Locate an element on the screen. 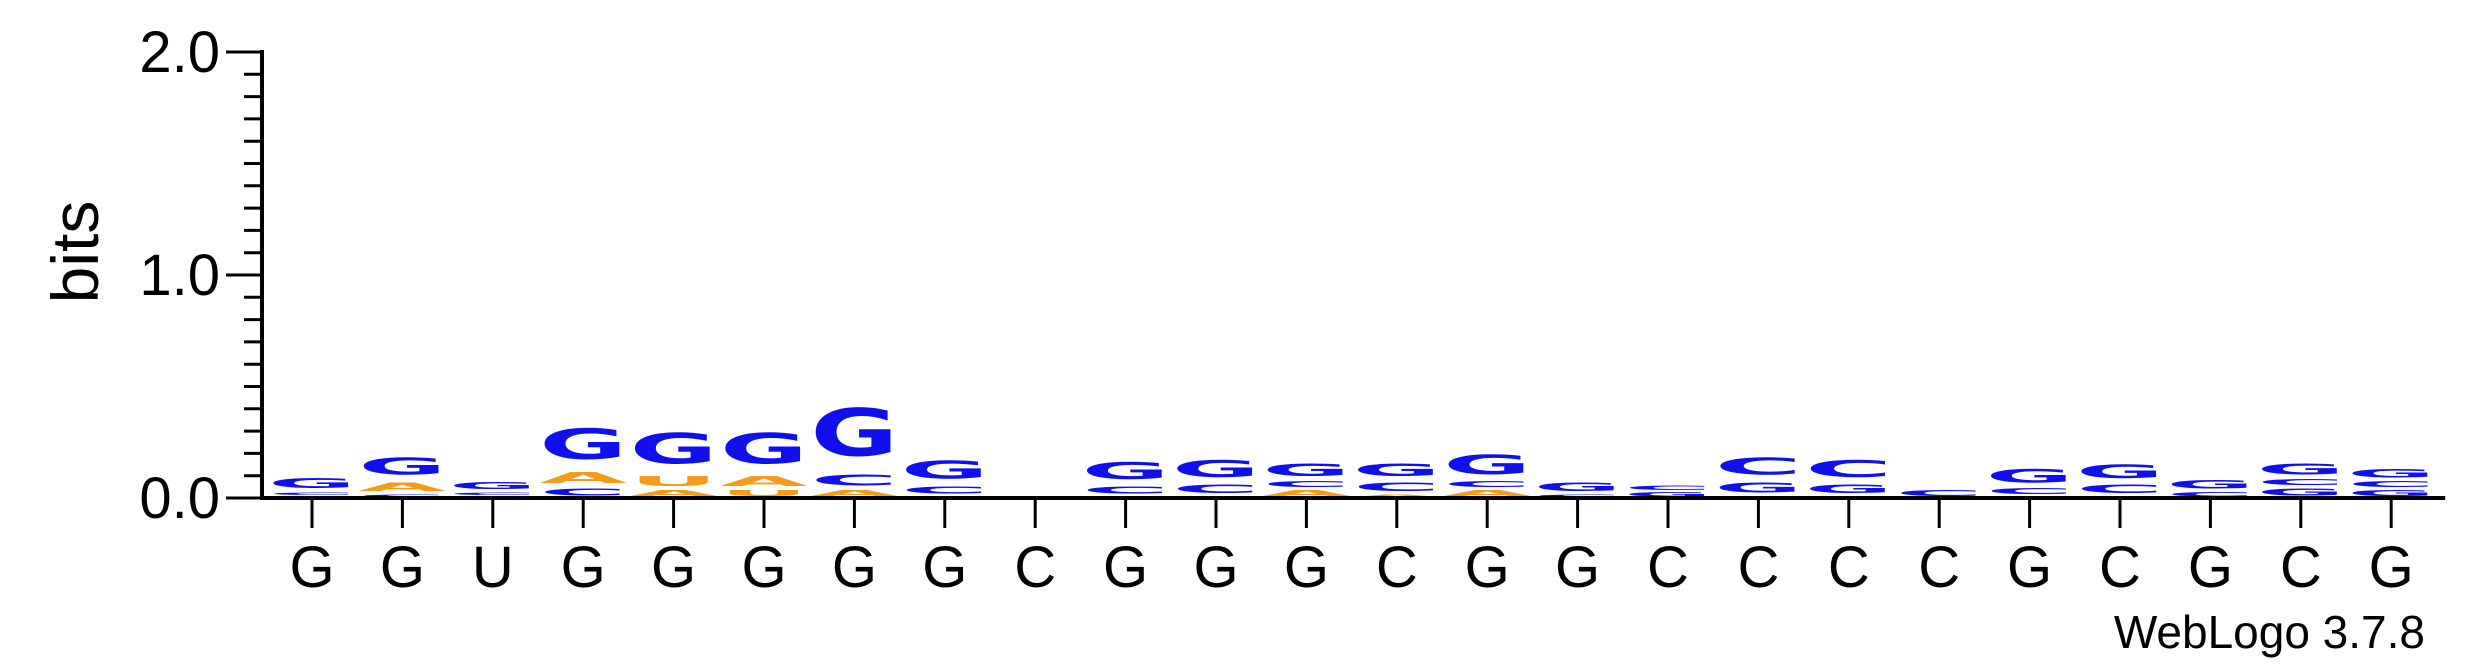 The height and width of the screenshot is (667, 2475). y-axis: 0.0 1.0 2.0 is located at coordinates (200, 275).